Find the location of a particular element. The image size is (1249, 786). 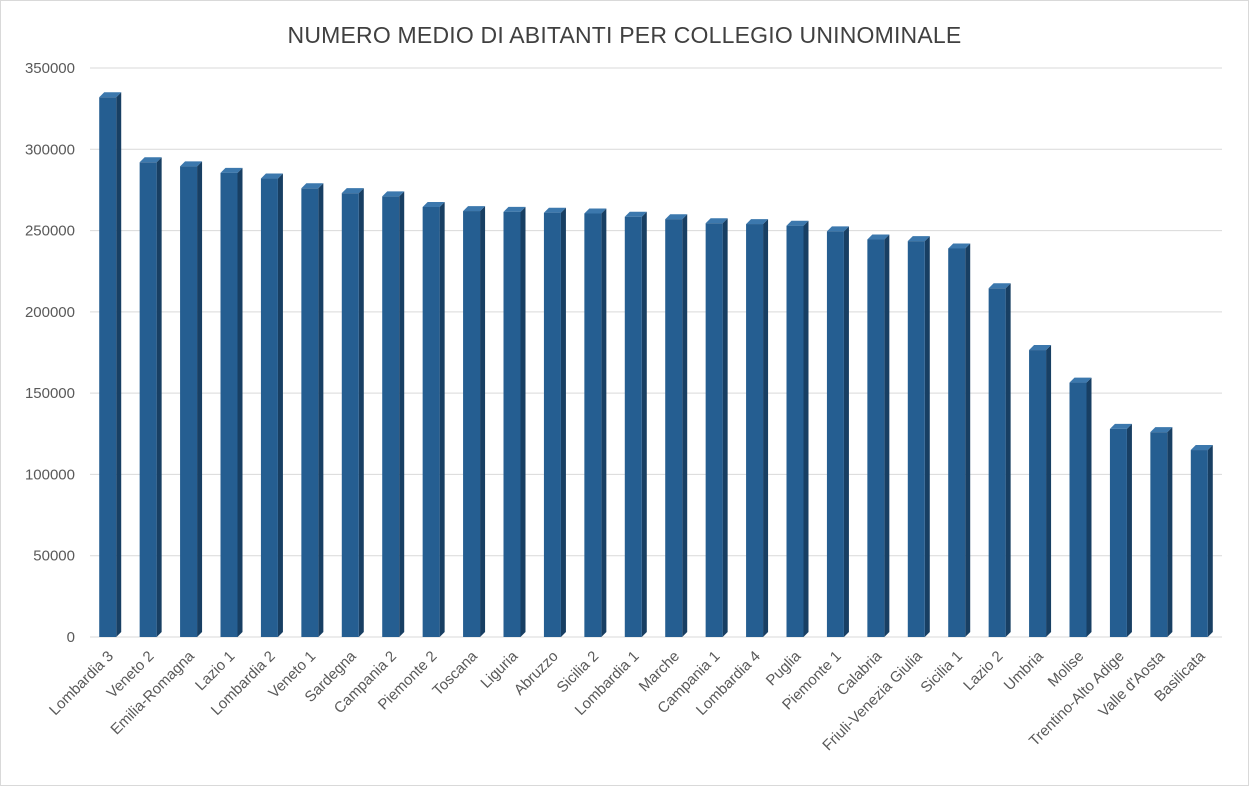

x-tick-label: Lombardia 3 is located at coordinates (81, 683).